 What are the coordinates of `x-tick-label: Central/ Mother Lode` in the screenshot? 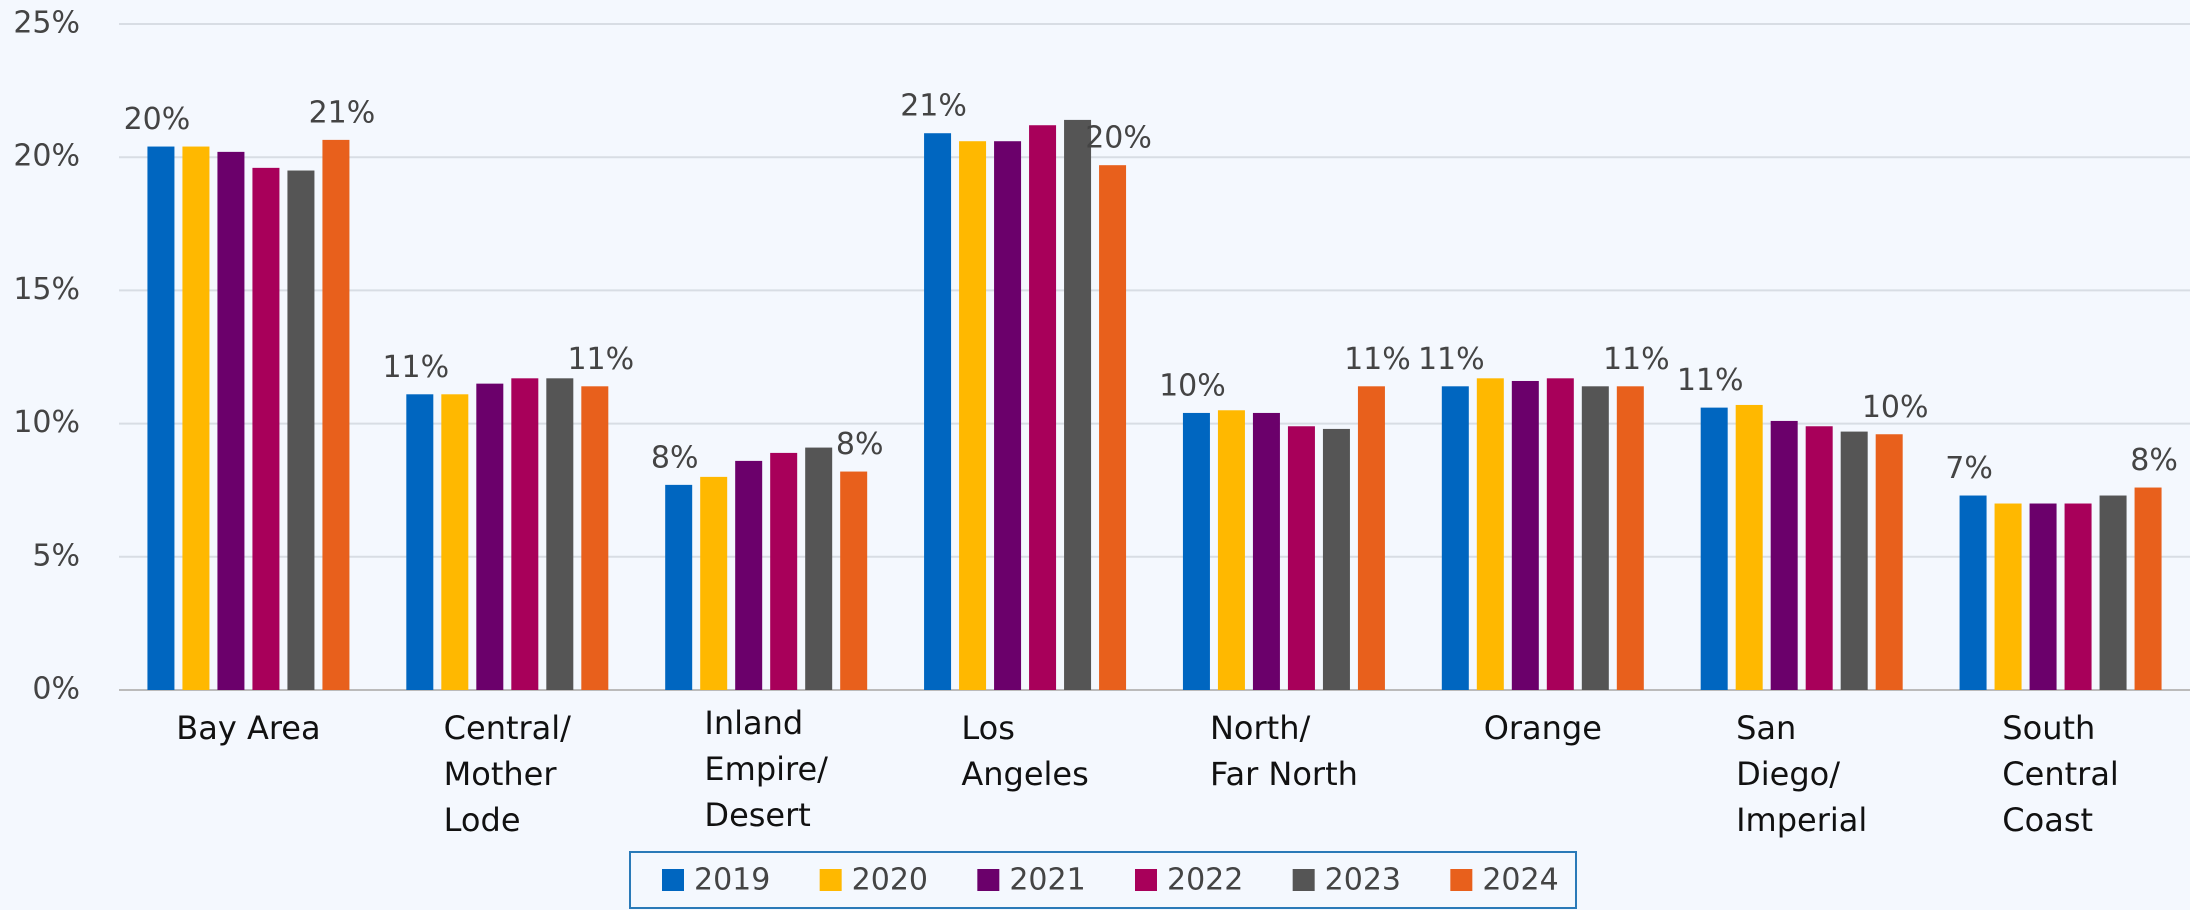 It's located at (507, 774).